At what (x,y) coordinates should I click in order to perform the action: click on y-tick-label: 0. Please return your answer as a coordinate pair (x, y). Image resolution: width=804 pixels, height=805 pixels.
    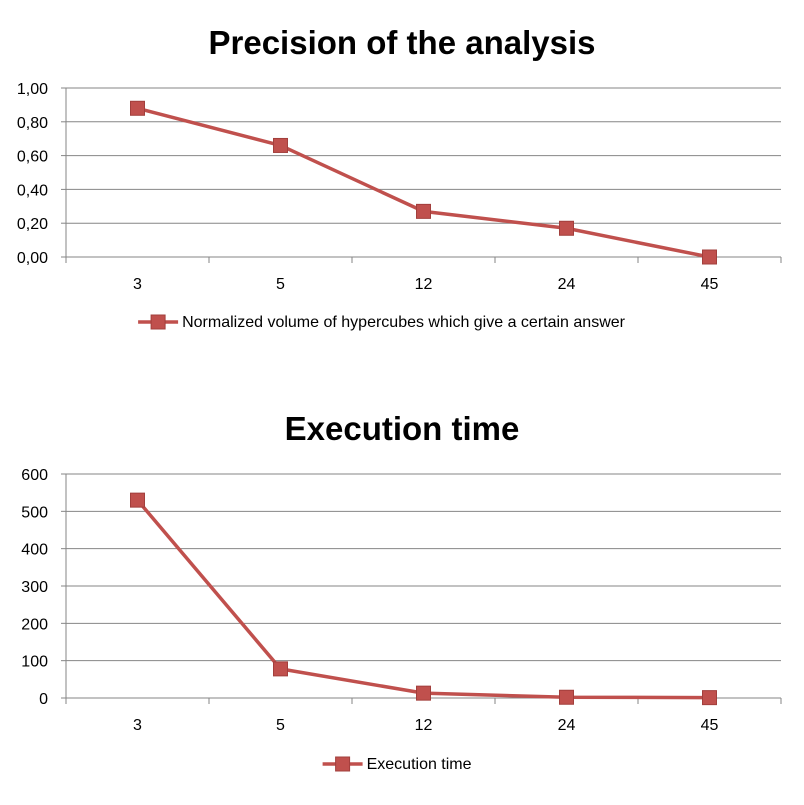
    Looking at the image, I should click on (43, 699).